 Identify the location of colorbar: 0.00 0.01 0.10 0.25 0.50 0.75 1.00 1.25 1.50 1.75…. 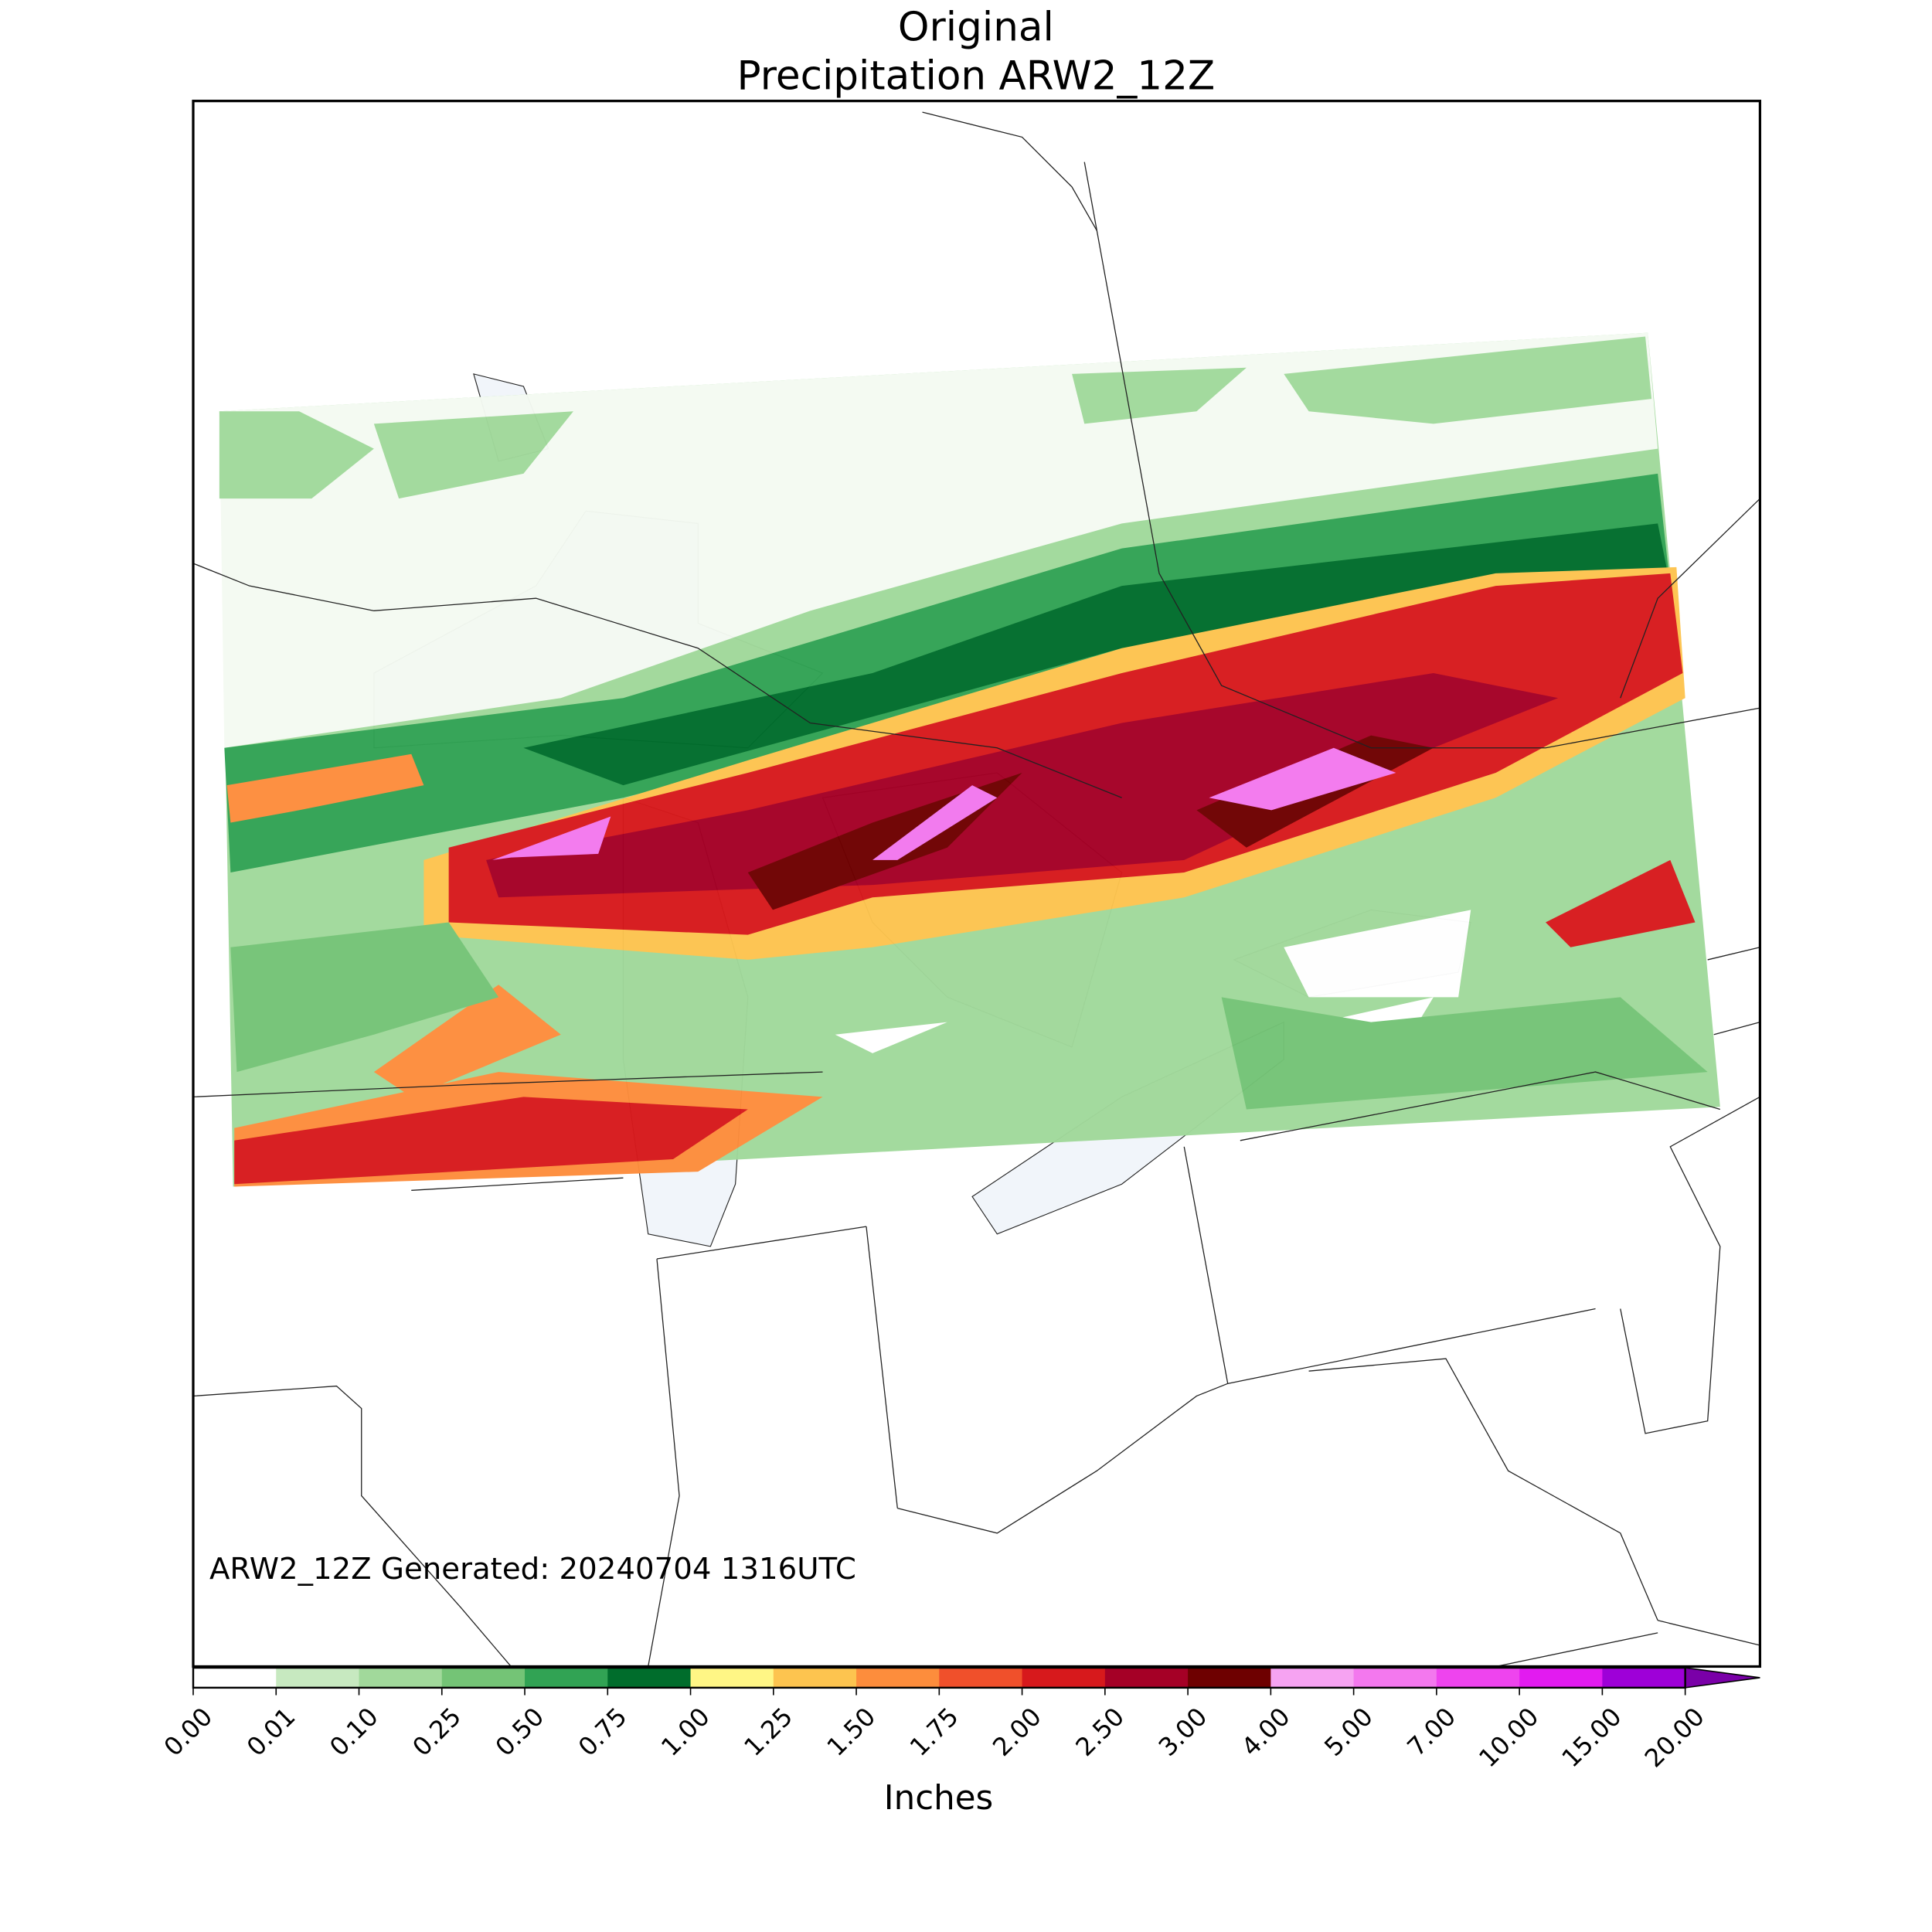
(959, 1719).